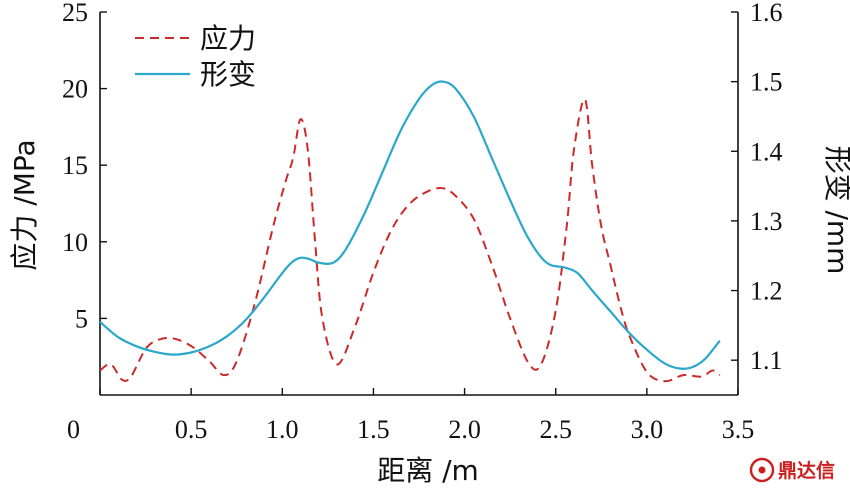 This screenshot has height=492, width=850. Describe the element at coordinates (228, 38) in the screenshot. I see `legend-label-stress: 应力` at that location.